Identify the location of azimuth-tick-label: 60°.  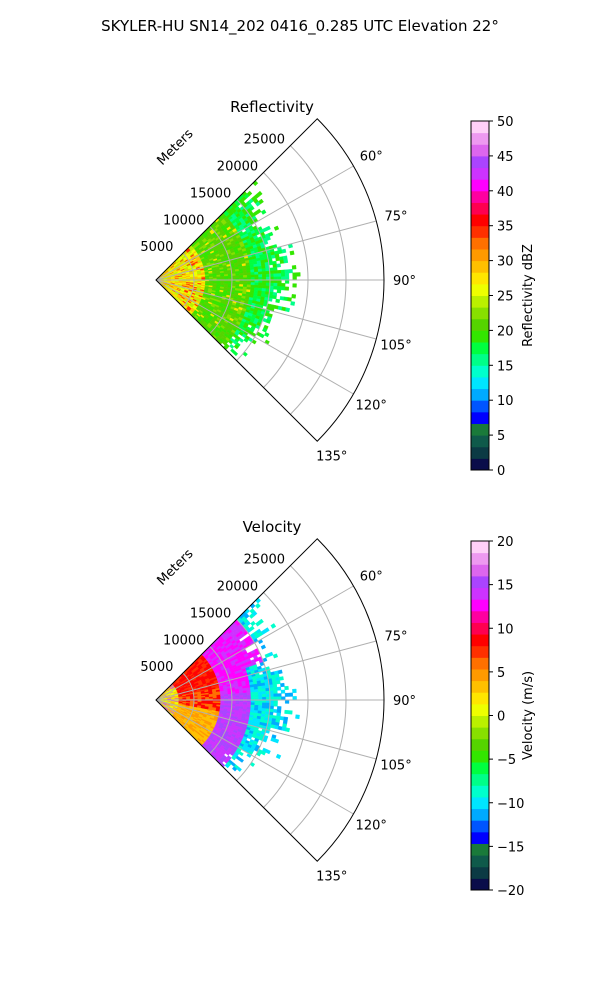
(371, 157).